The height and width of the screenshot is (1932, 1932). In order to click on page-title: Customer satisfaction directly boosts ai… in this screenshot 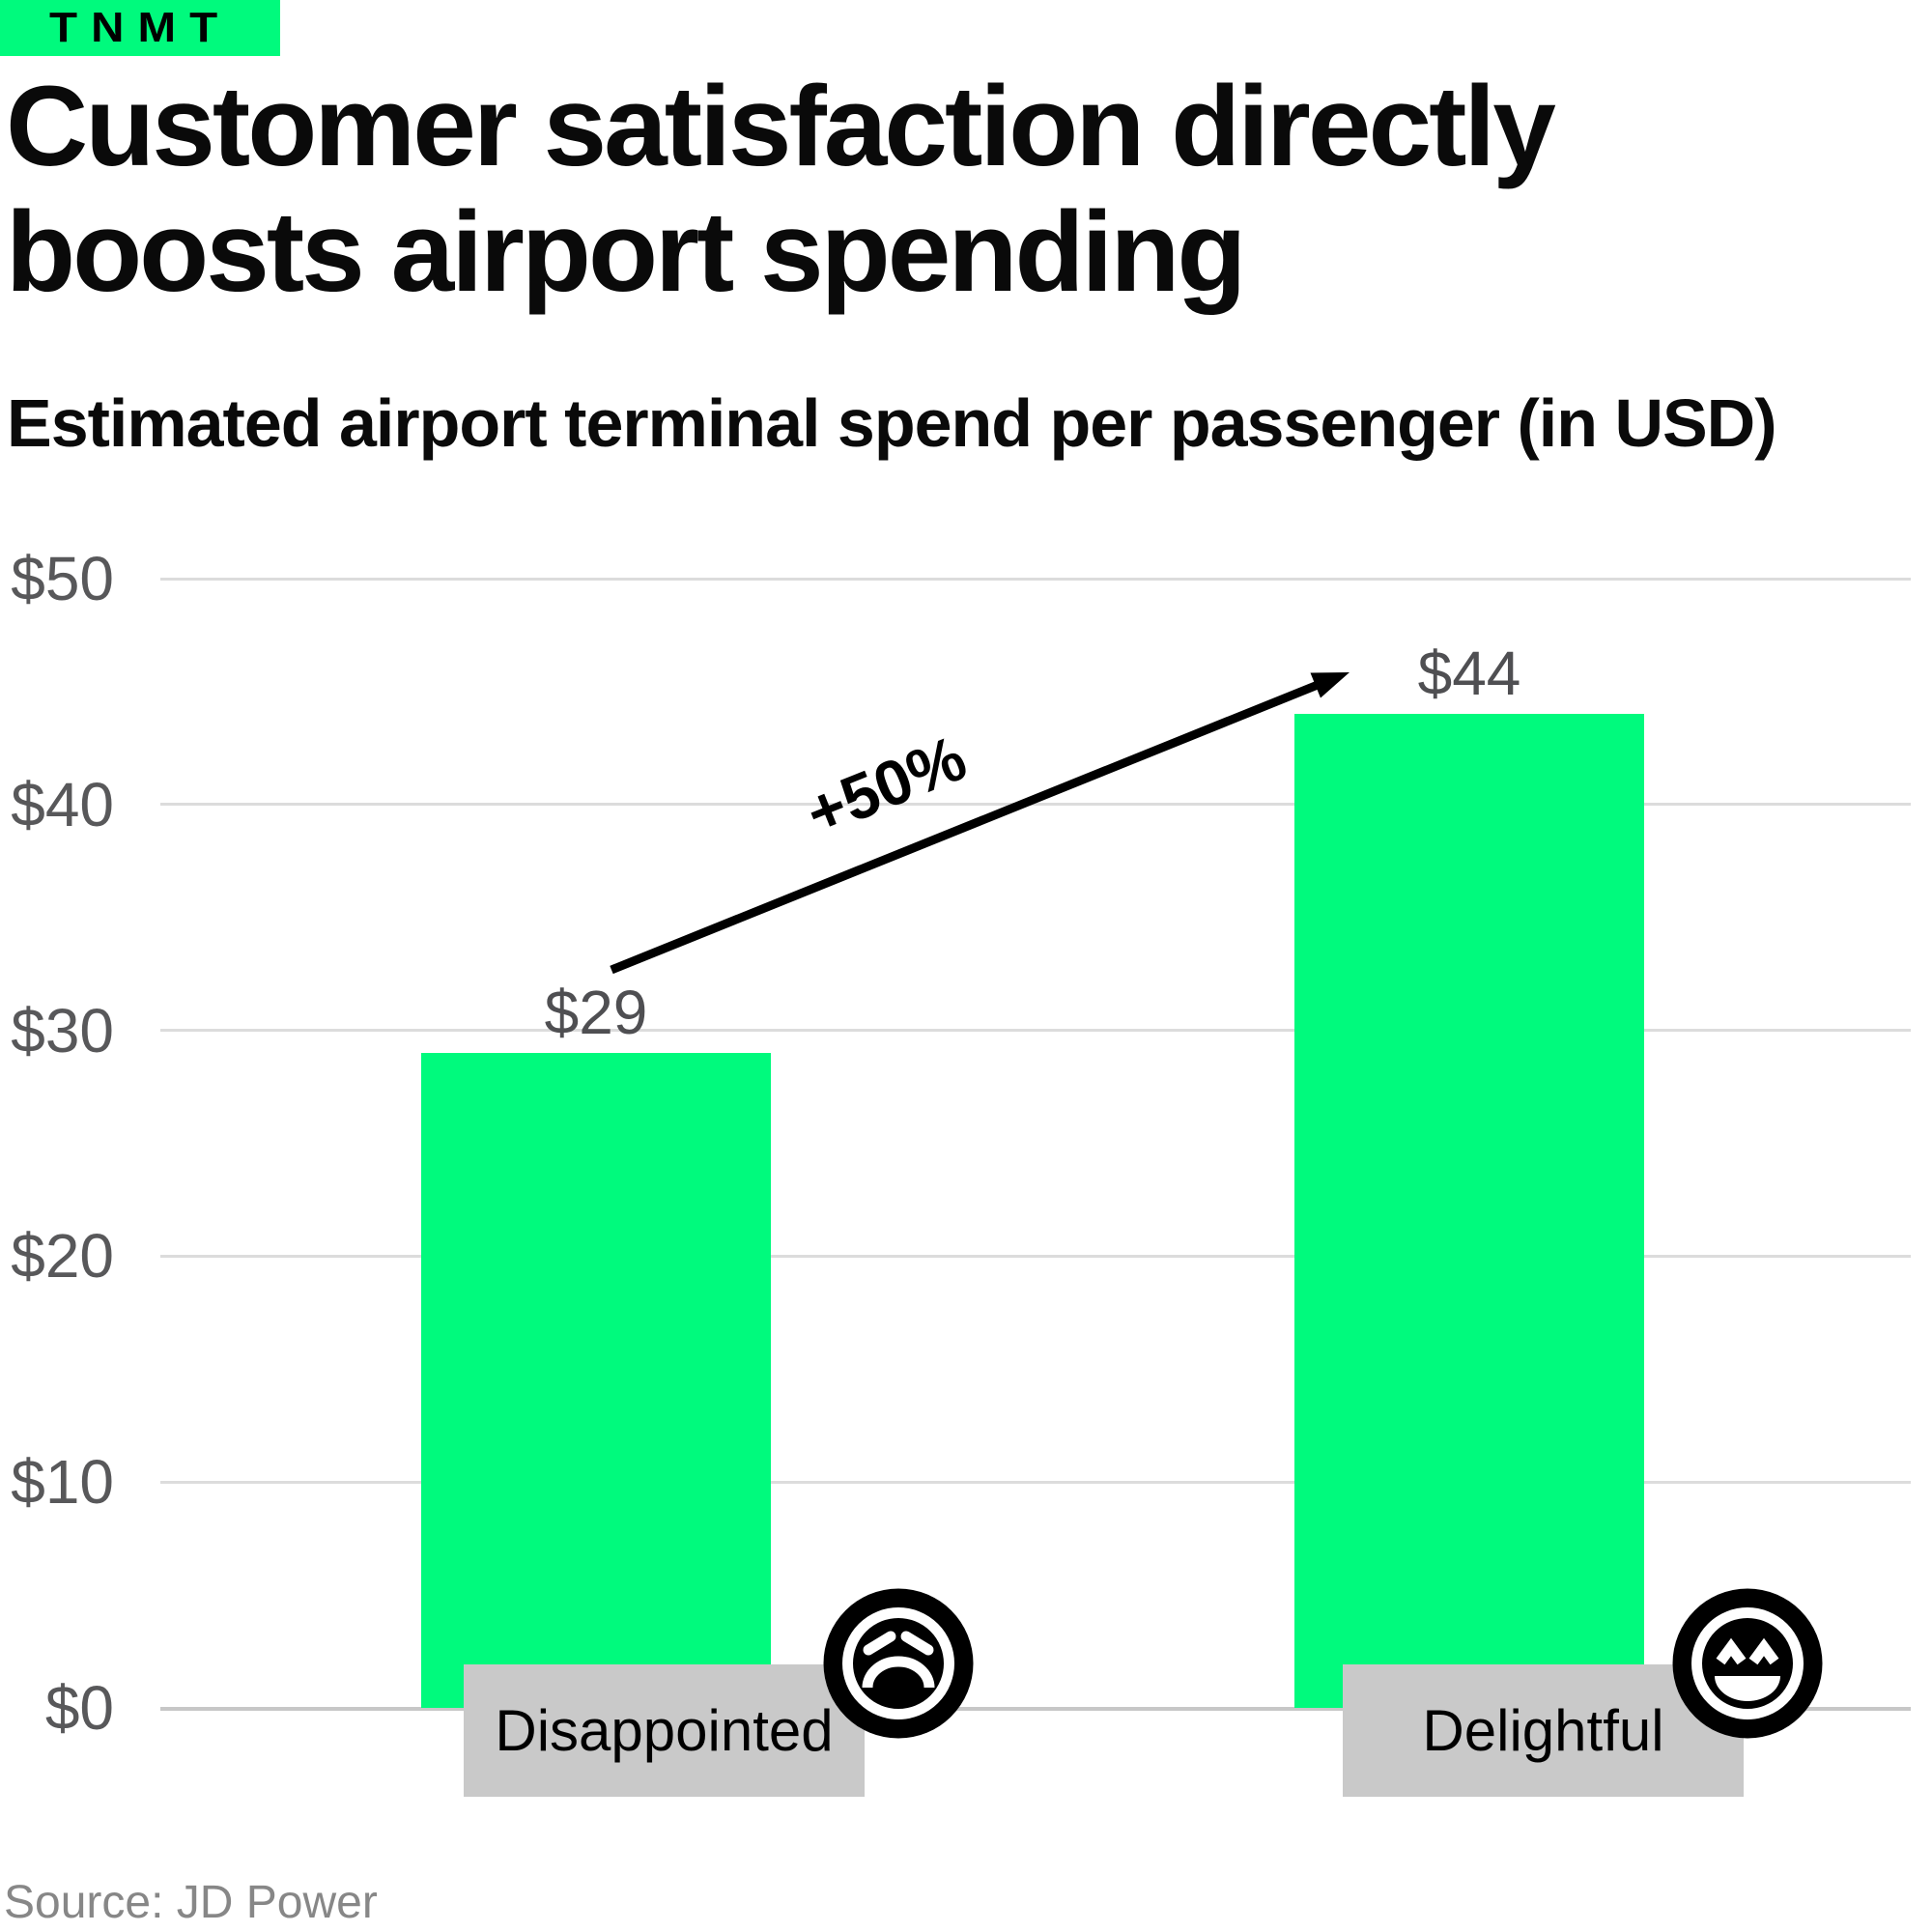, I will do `click(781, 189)`.